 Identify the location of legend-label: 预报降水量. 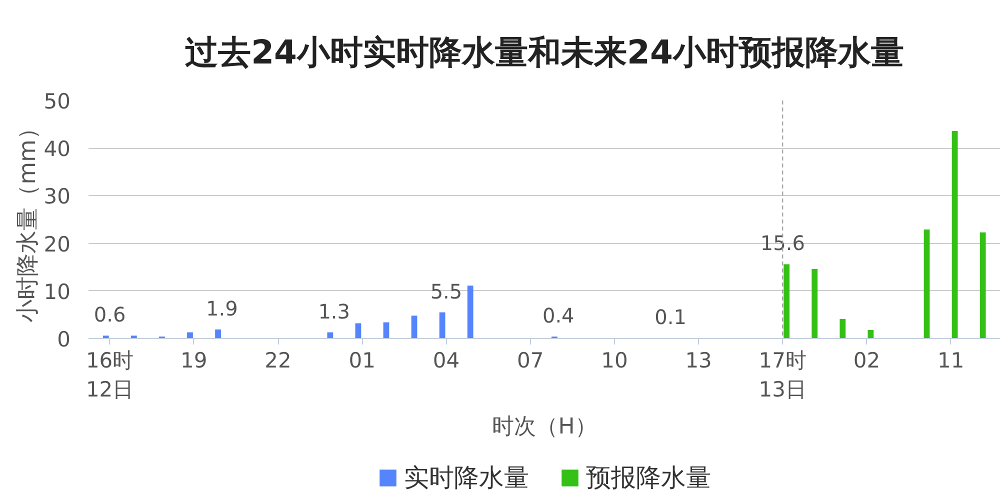
(648, 478).